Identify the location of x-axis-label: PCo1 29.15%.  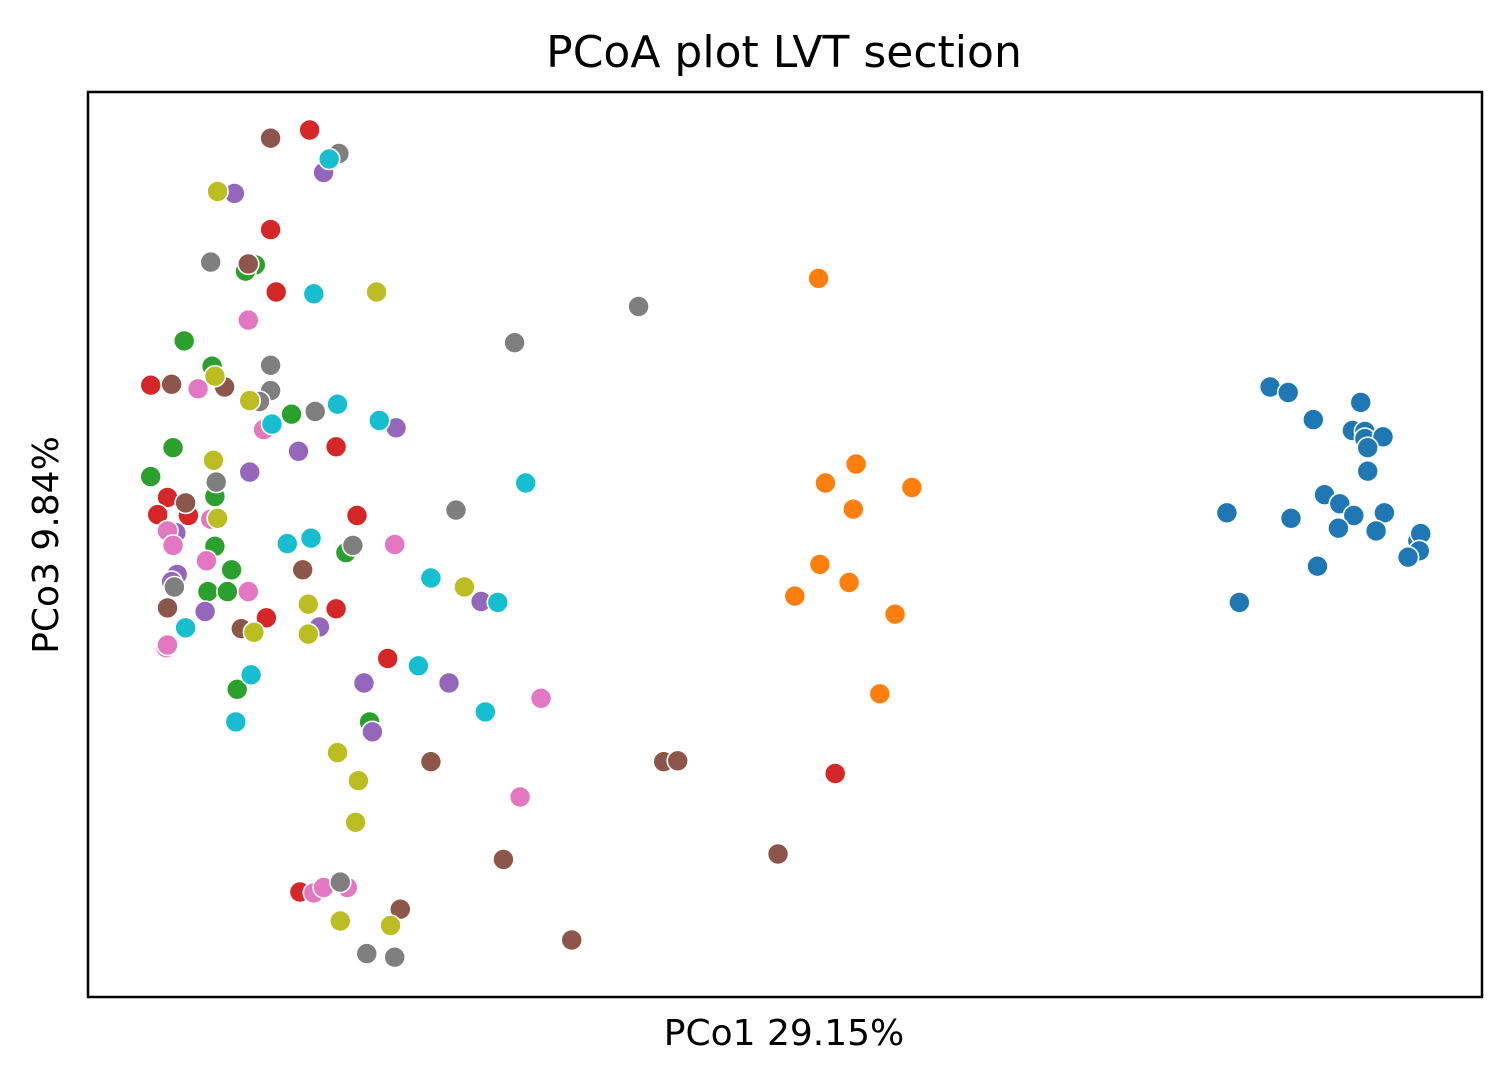
(784, 1033).